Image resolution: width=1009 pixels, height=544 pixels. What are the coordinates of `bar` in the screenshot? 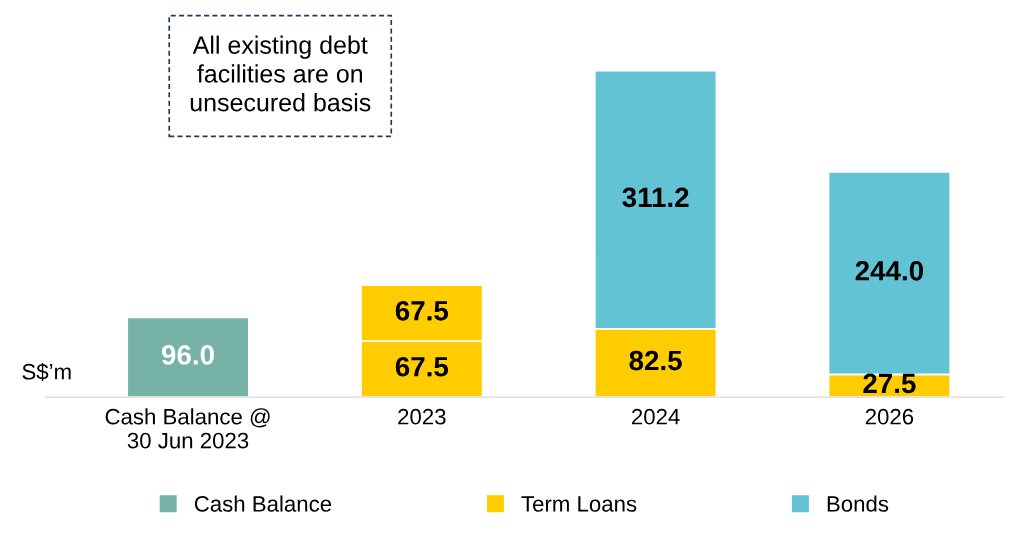 It's located at (188, 357).